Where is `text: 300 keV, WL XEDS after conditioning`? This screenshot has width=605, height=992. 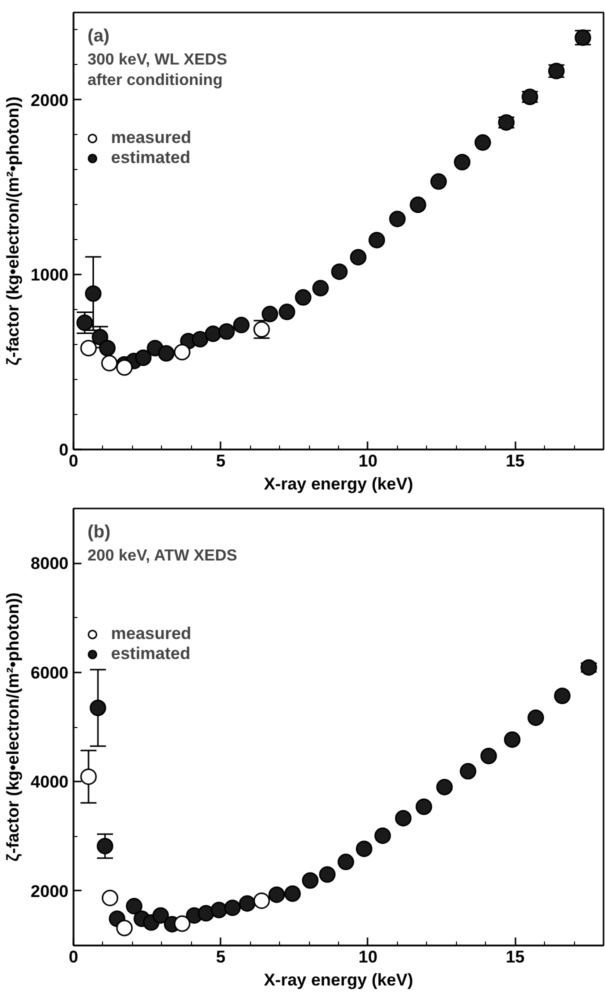 text: 300 keV, WL XEDS after conditioning is located at coordinates (158, 70).